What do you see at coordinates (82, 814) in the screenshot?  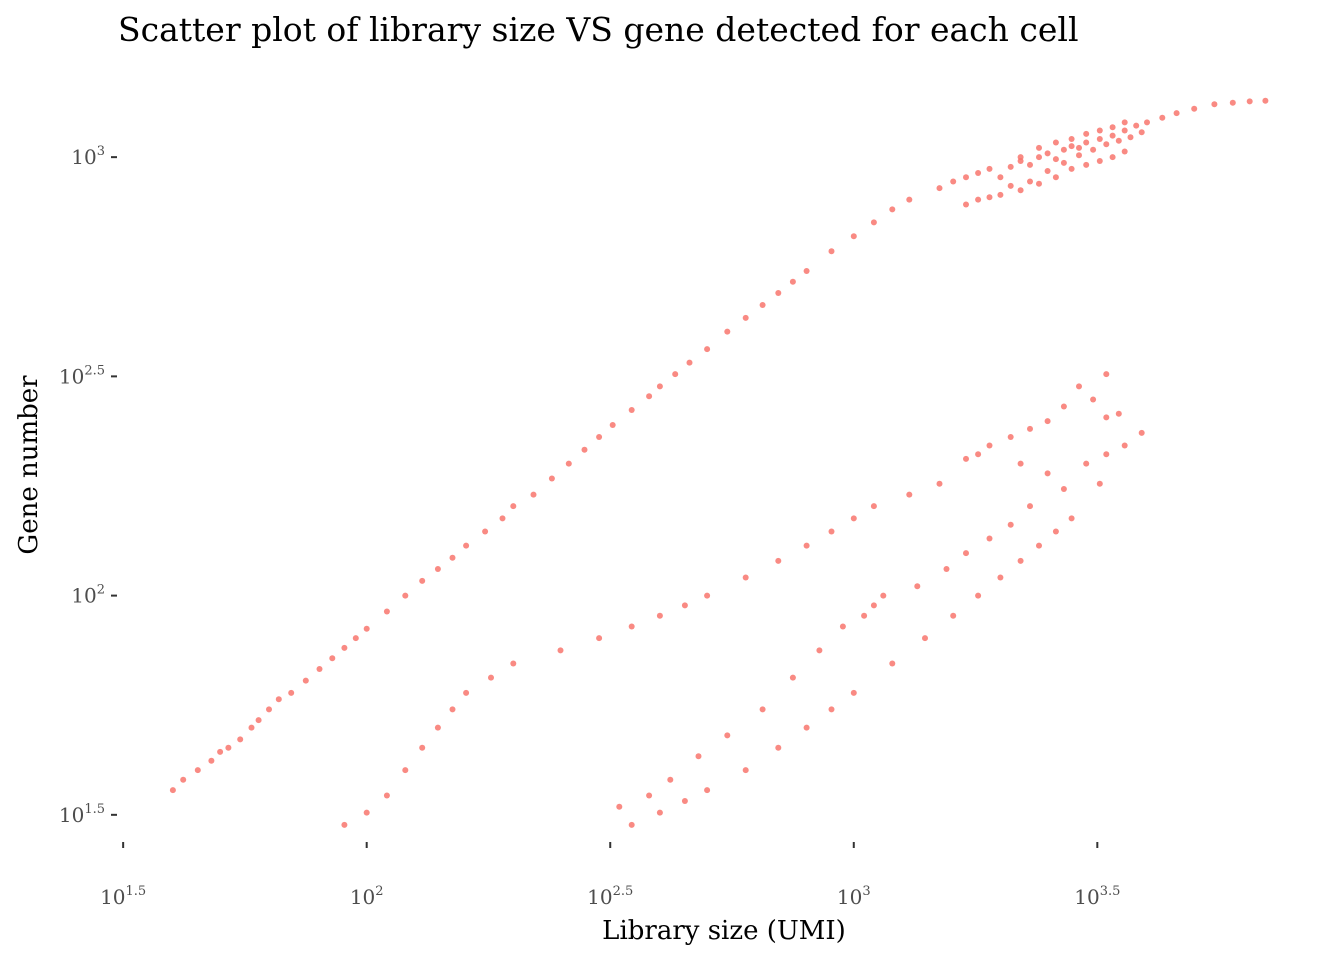 I see `y-tick-label: 101.5` at bounding box center [82, 814].